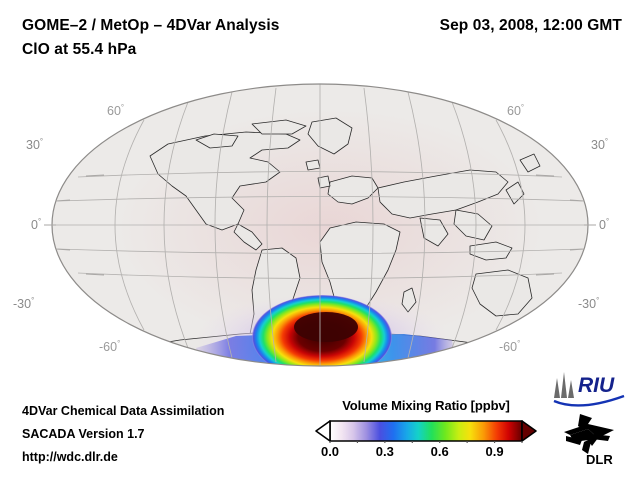  I want to click on riu-logo-text: RIU, so click(596, 385).